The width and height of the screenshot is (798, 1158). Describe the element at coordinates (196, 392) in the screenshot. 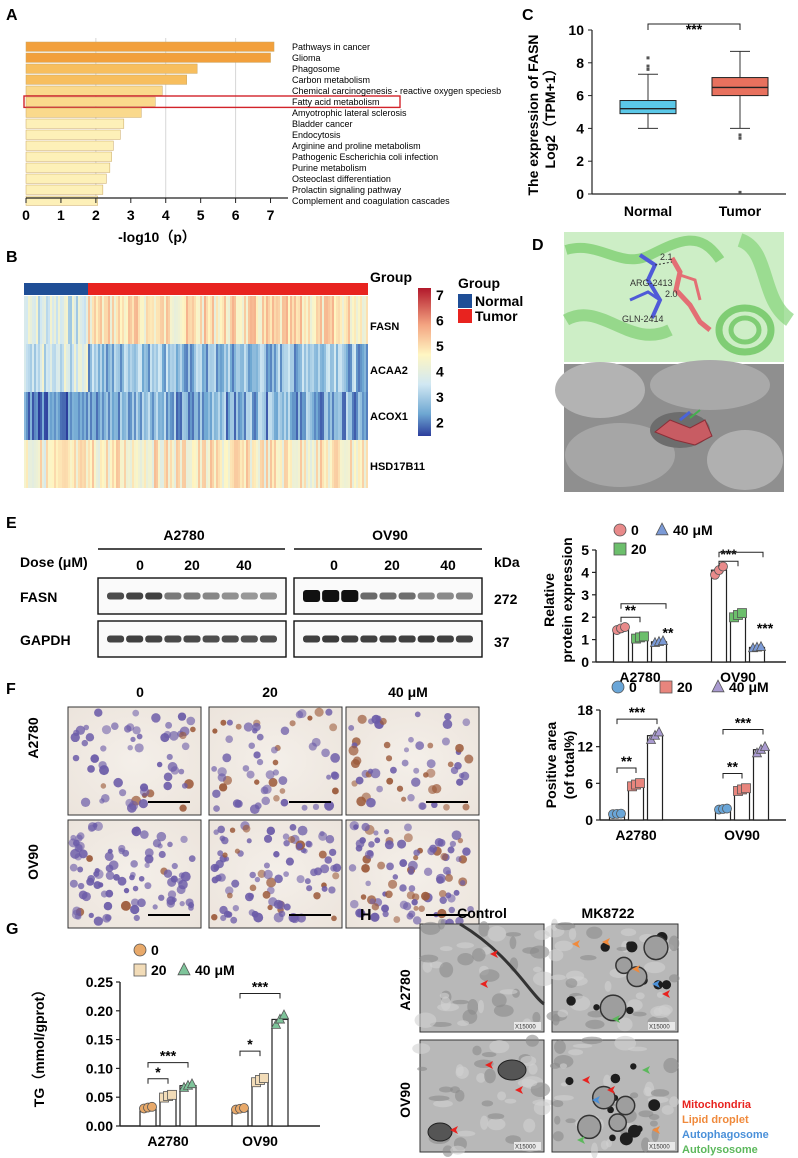

I see `panel-b-heatmap` at that location.